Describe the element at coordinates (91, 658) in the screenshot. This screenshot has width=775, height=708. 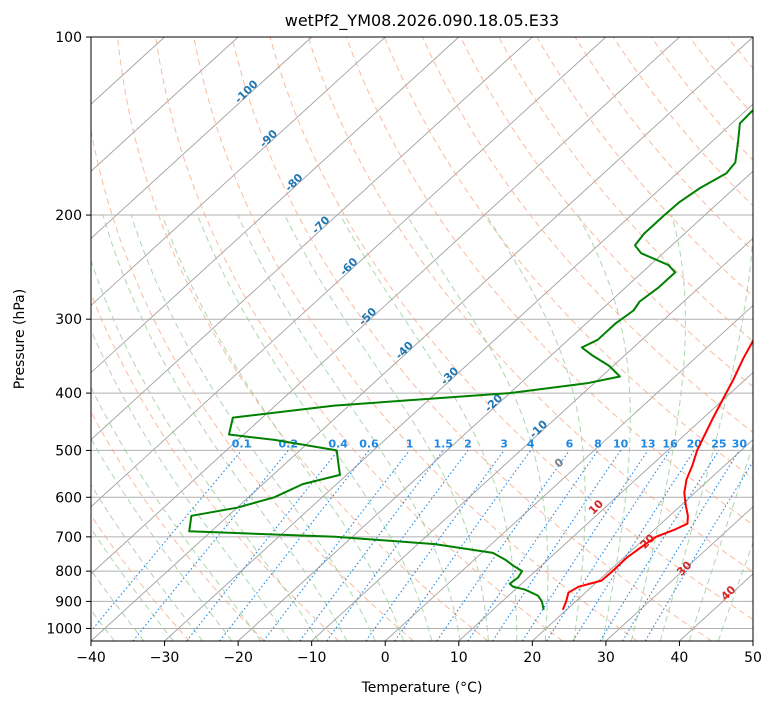
I see `x-tick-label: −40` at that location.